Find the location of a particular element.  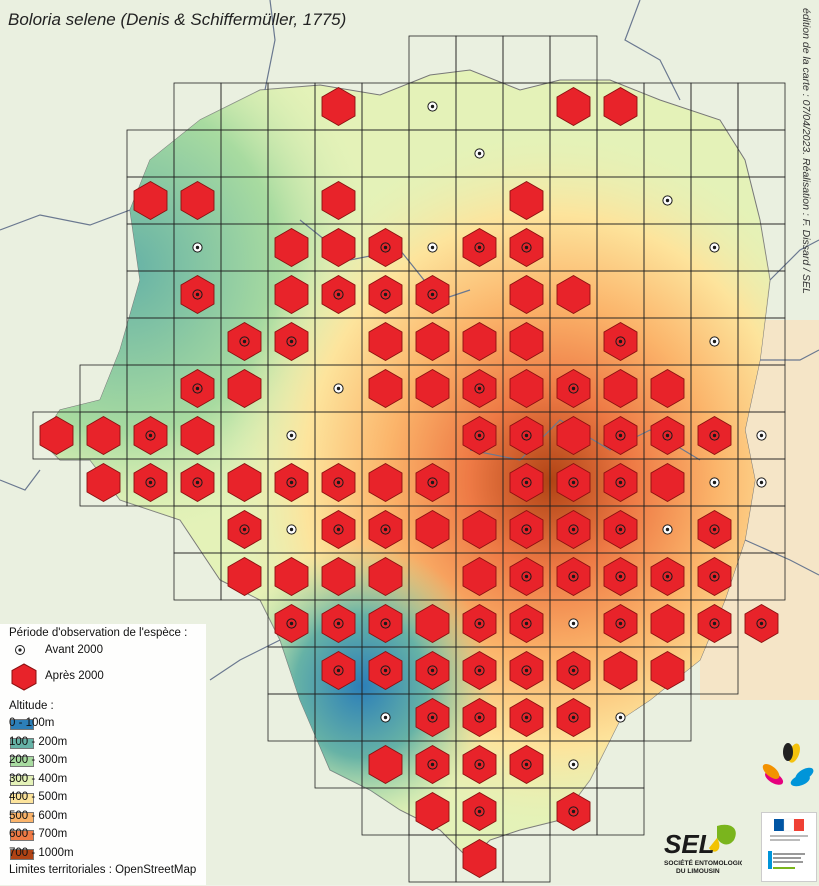

republic-icon is located at coordinates (788, 843).